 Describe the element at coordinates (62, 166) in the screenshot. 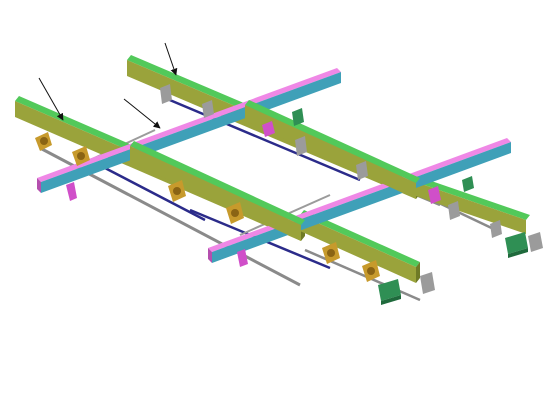

I see `bracket-group-left` at that location.